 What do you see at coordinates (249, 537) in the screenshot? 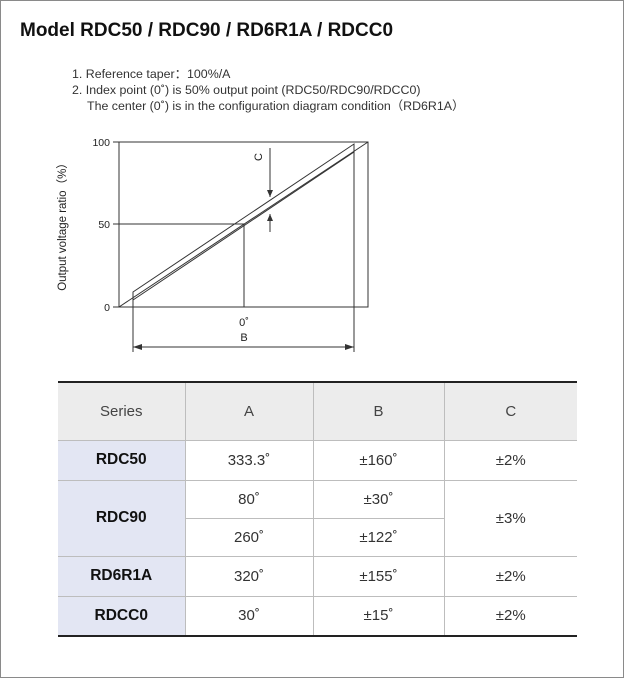
I see `a-cell: 260˚` at bounding box center [249, 537].